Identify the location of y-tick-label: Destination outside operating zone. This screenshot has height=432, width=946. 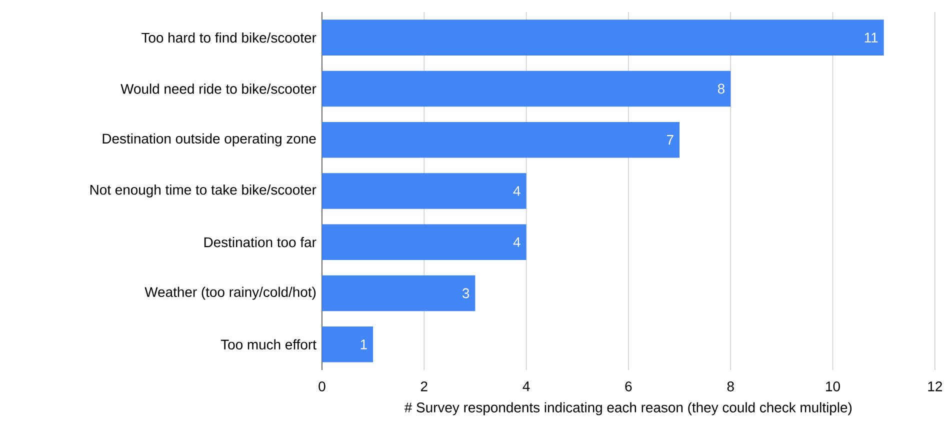
(209, 139).